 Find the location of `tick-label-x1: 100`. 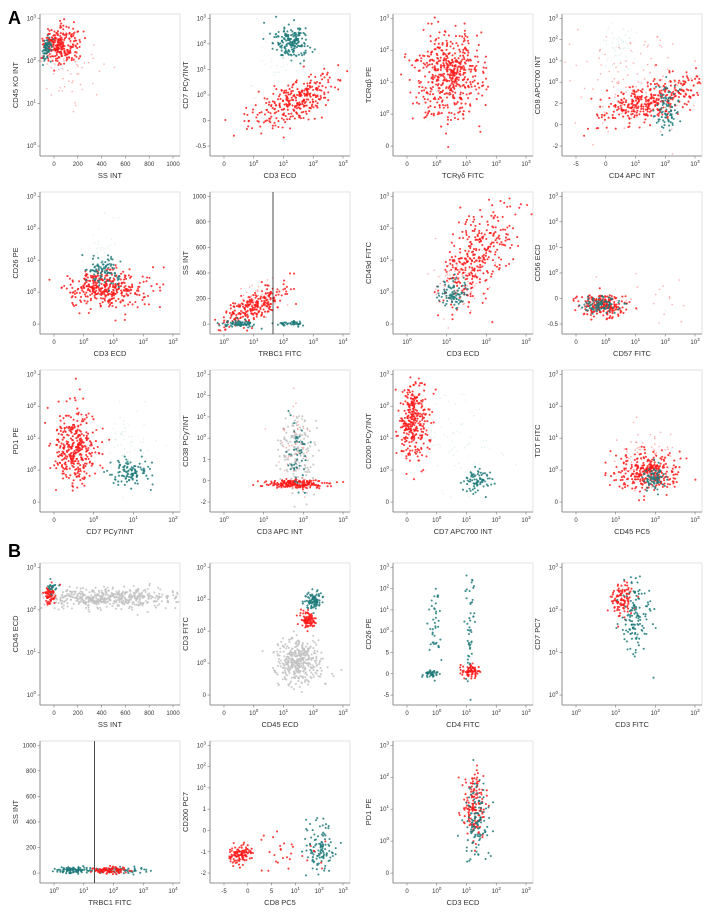

tick-label-x1: 100 is located at coordinates (94, 519).